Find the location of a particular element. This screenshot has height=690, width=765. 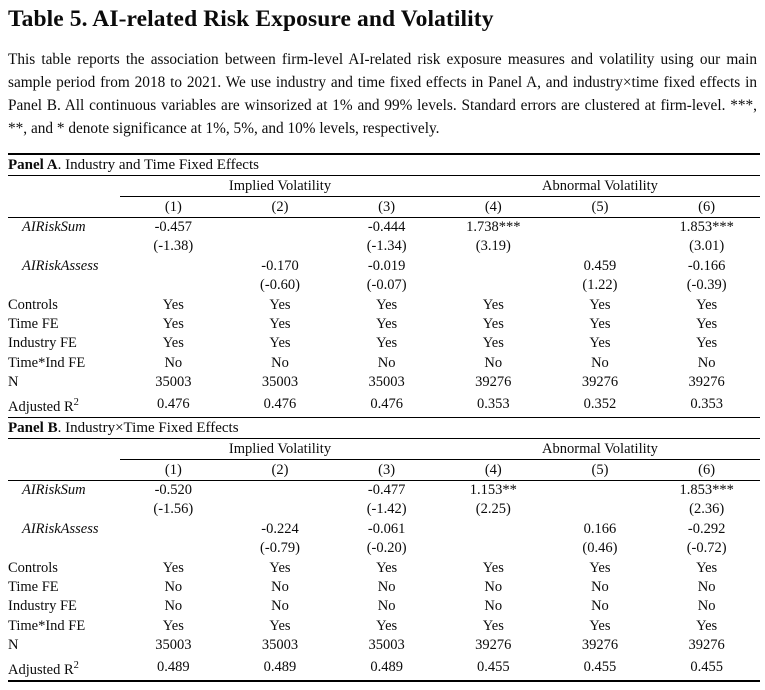

row-label: Time*Ind FE is located at coordinates (64, 626).